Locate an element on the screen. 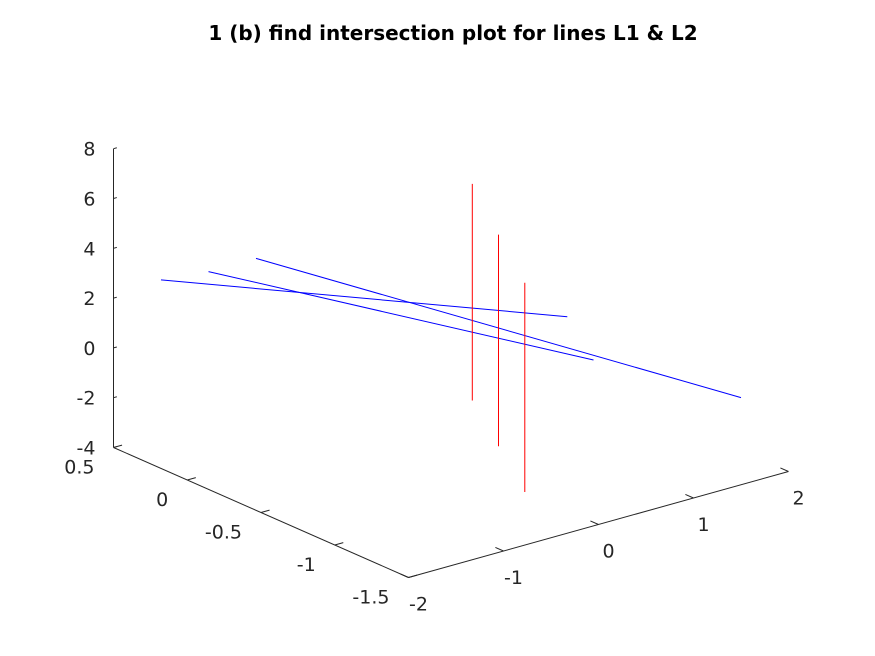 This screenshot has width=875, height=656. z-tick-label: 4 is located at coordinates (89, 249).